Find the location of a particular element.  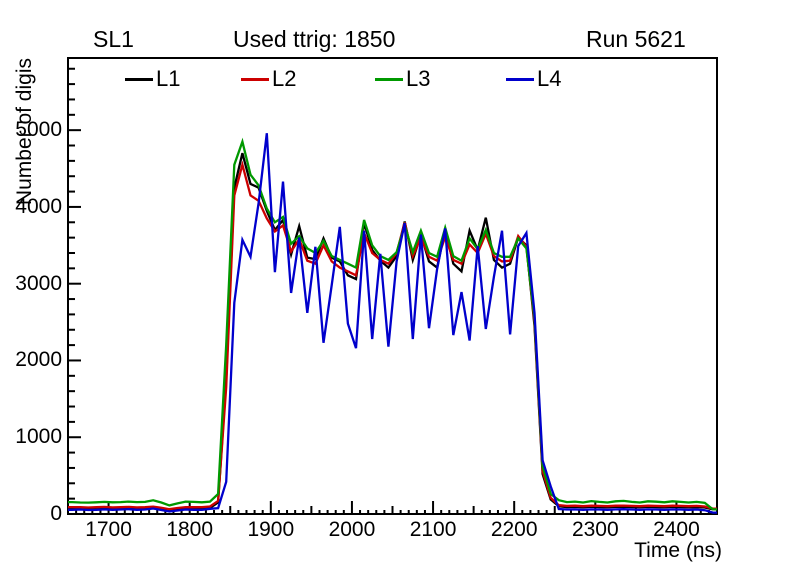

x-tick-label: 1800 is located at coordinates (190, 529).